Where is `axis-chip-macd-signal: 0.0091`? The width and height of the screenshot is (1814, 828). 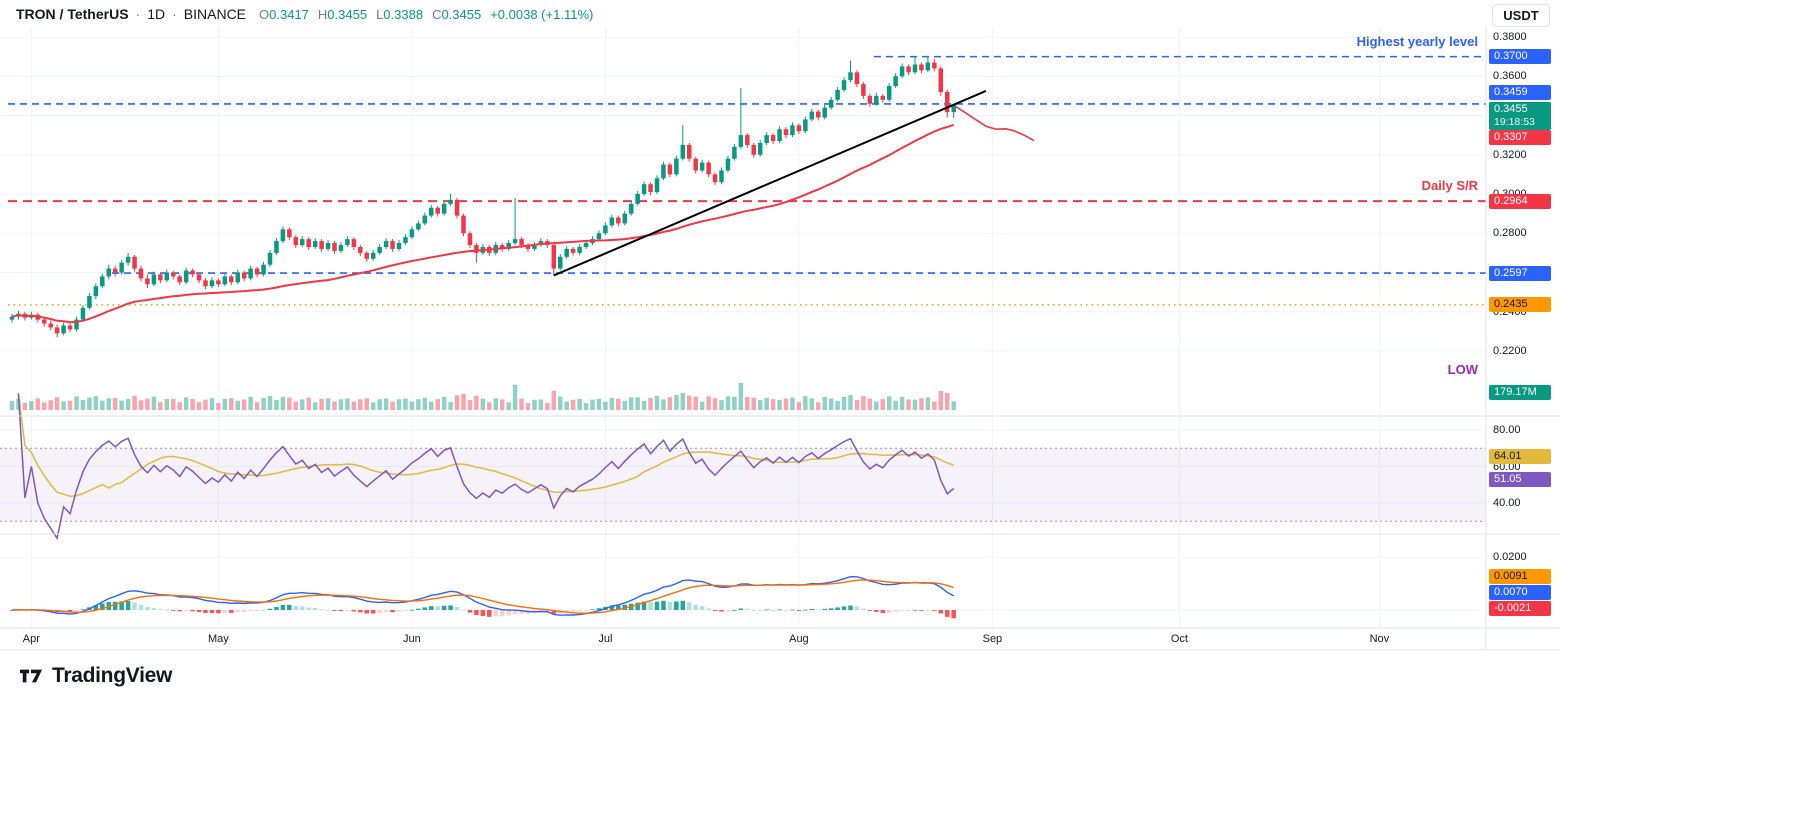 axis-chip-macd-signal: 0.0091 is located at coordinates (1520, 577).